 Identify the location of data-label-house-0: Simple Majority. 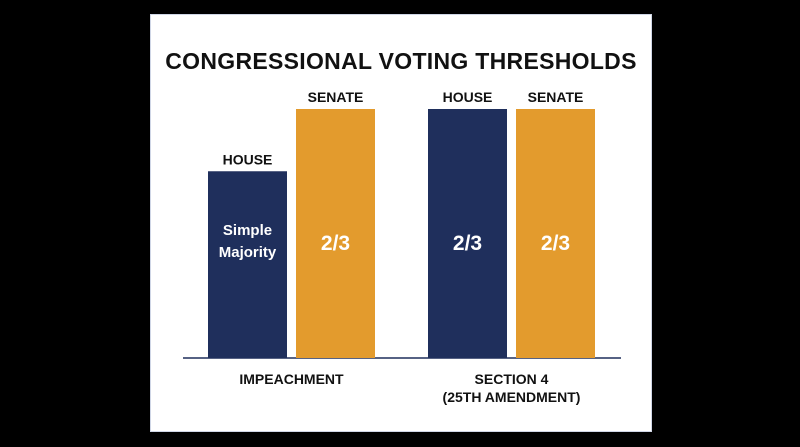
(248, 241).